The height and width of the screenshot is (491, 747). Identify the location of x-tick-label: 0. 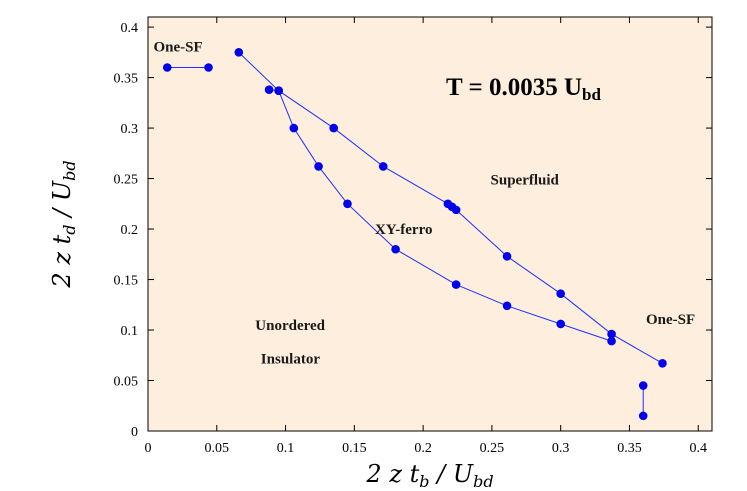
(148, 448).